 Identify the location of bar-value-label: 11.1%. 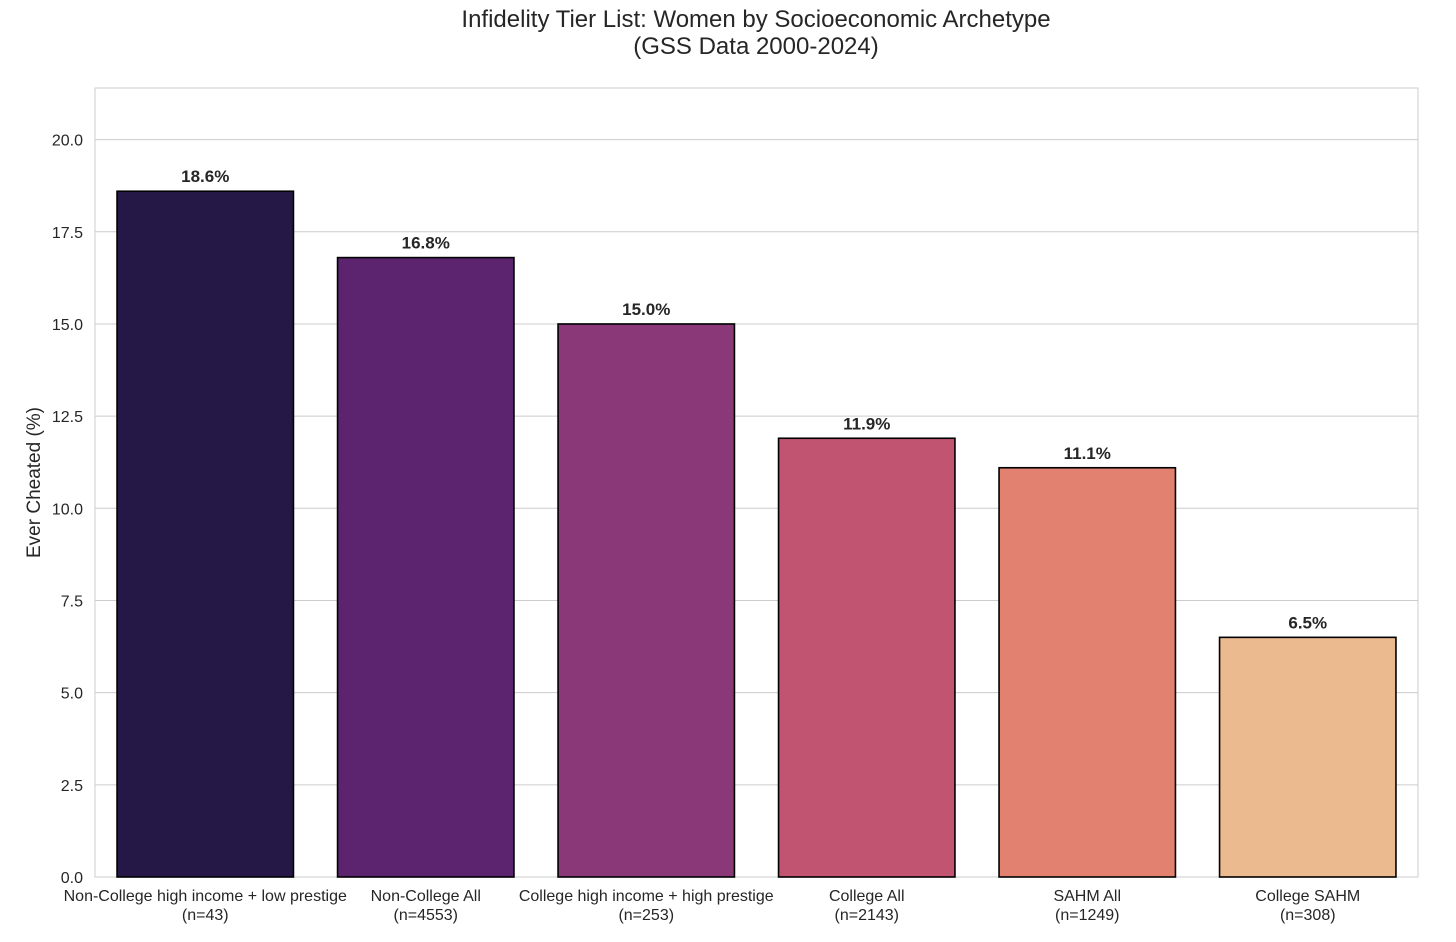
(1087, 453).